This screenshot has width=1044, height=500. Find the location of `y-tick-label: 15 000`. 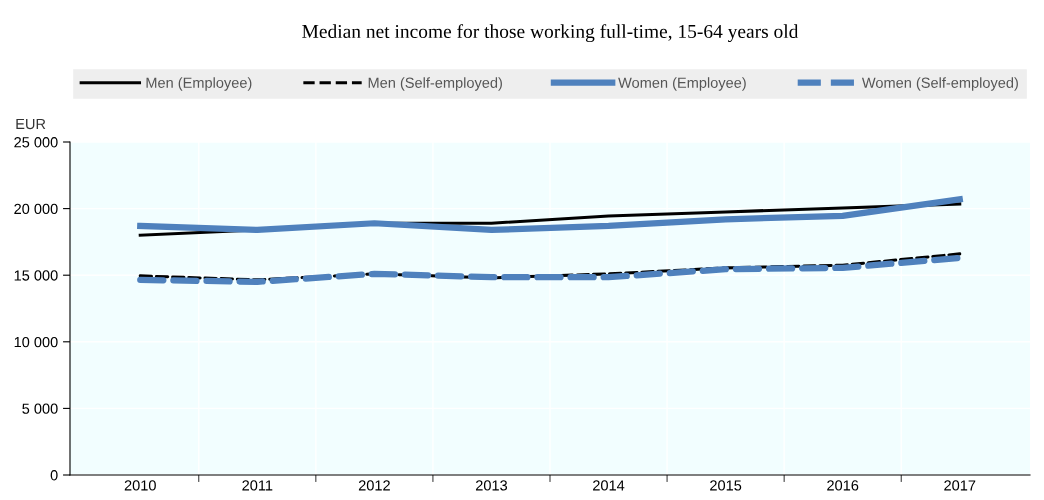

y-tick-label: 15 000 is located at coordinates (36, 275).